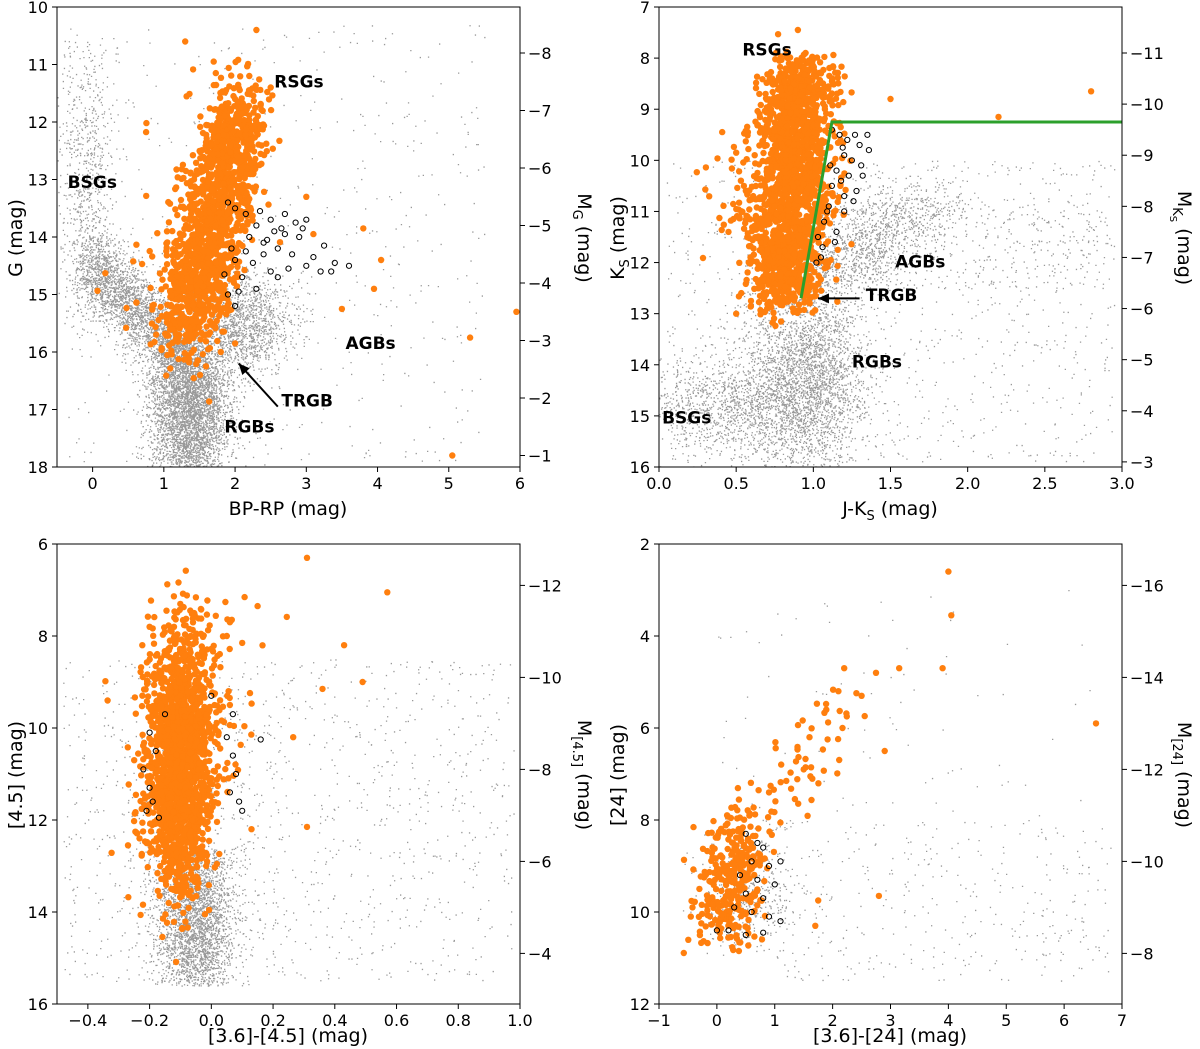 The image size is (1200, 1049). What do you see at coordinates (967, 483) in the screenshot?
I see `x-tick-label: 2.0` at bounding box center [967, 483].